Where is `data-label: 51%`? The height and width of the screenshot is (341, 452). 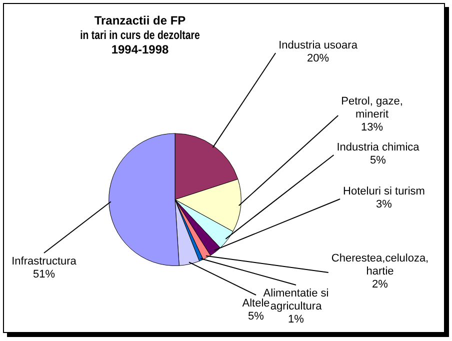
data-label: 51% is located at coordinates (44, 274).